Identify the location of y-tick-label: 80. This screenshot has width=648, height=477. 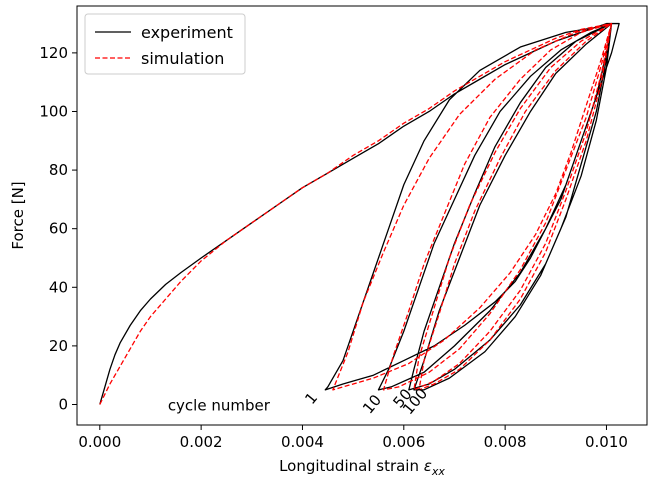
(58, 170).